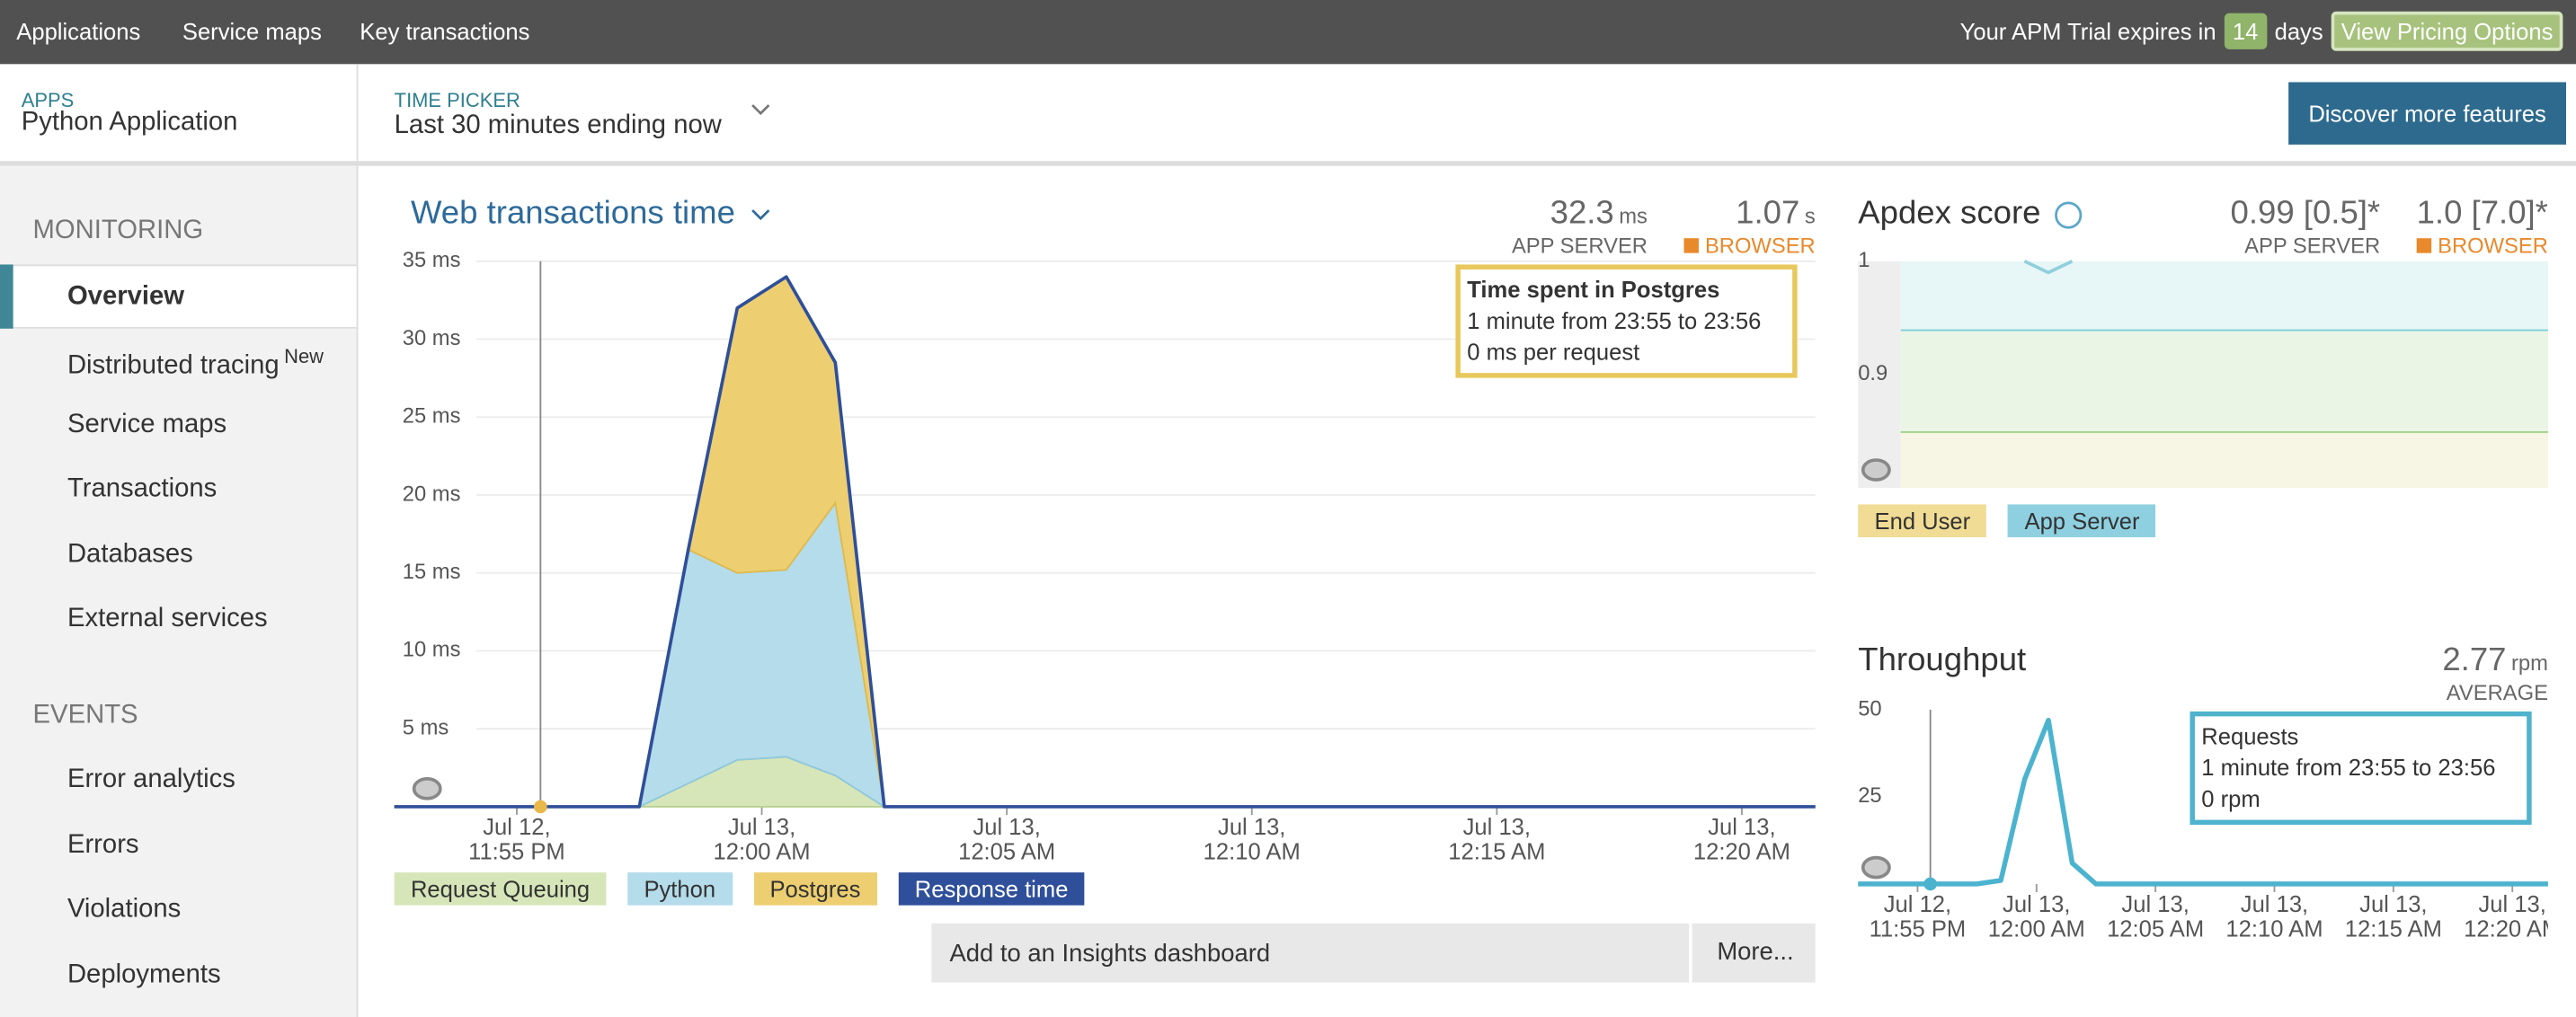  I want to click on nav-text: Overview, so click(125, 297).